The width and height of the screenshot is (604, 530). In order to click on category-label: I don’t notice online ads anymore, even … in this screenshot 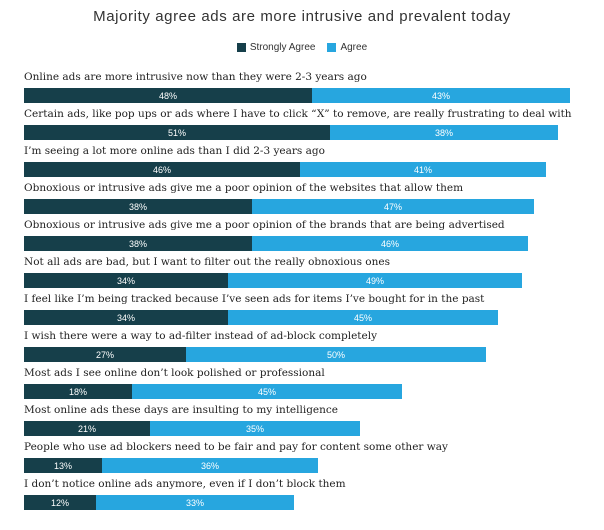, I will do `click(185, 484)`.